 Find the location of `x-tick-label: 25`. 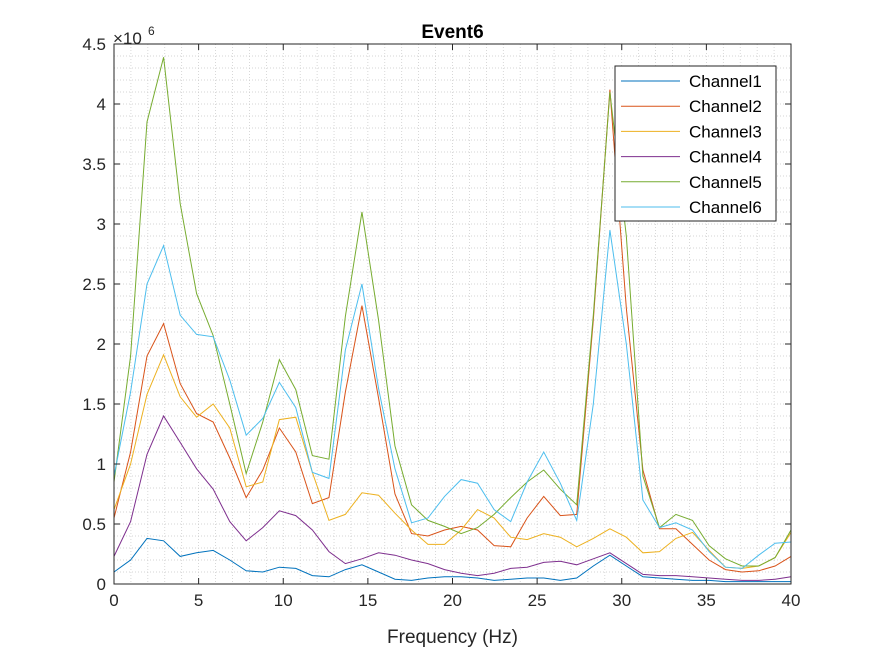

x-tick-label: 25 is located at coordinates (537, 600).